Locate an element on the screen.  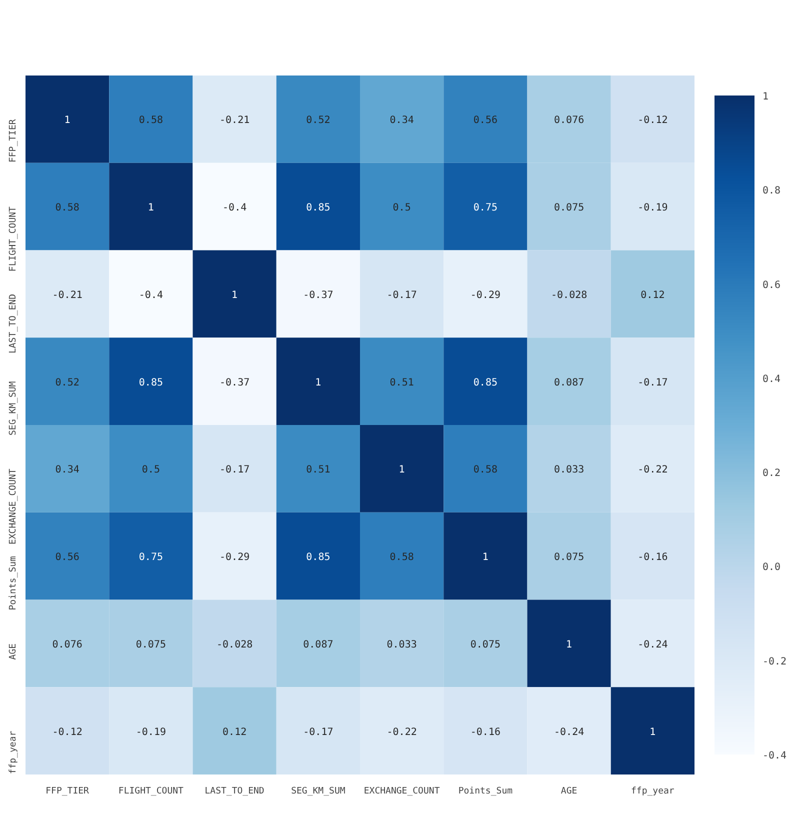
color-bar-label: 0.8 is located at coordinates (771, 191).